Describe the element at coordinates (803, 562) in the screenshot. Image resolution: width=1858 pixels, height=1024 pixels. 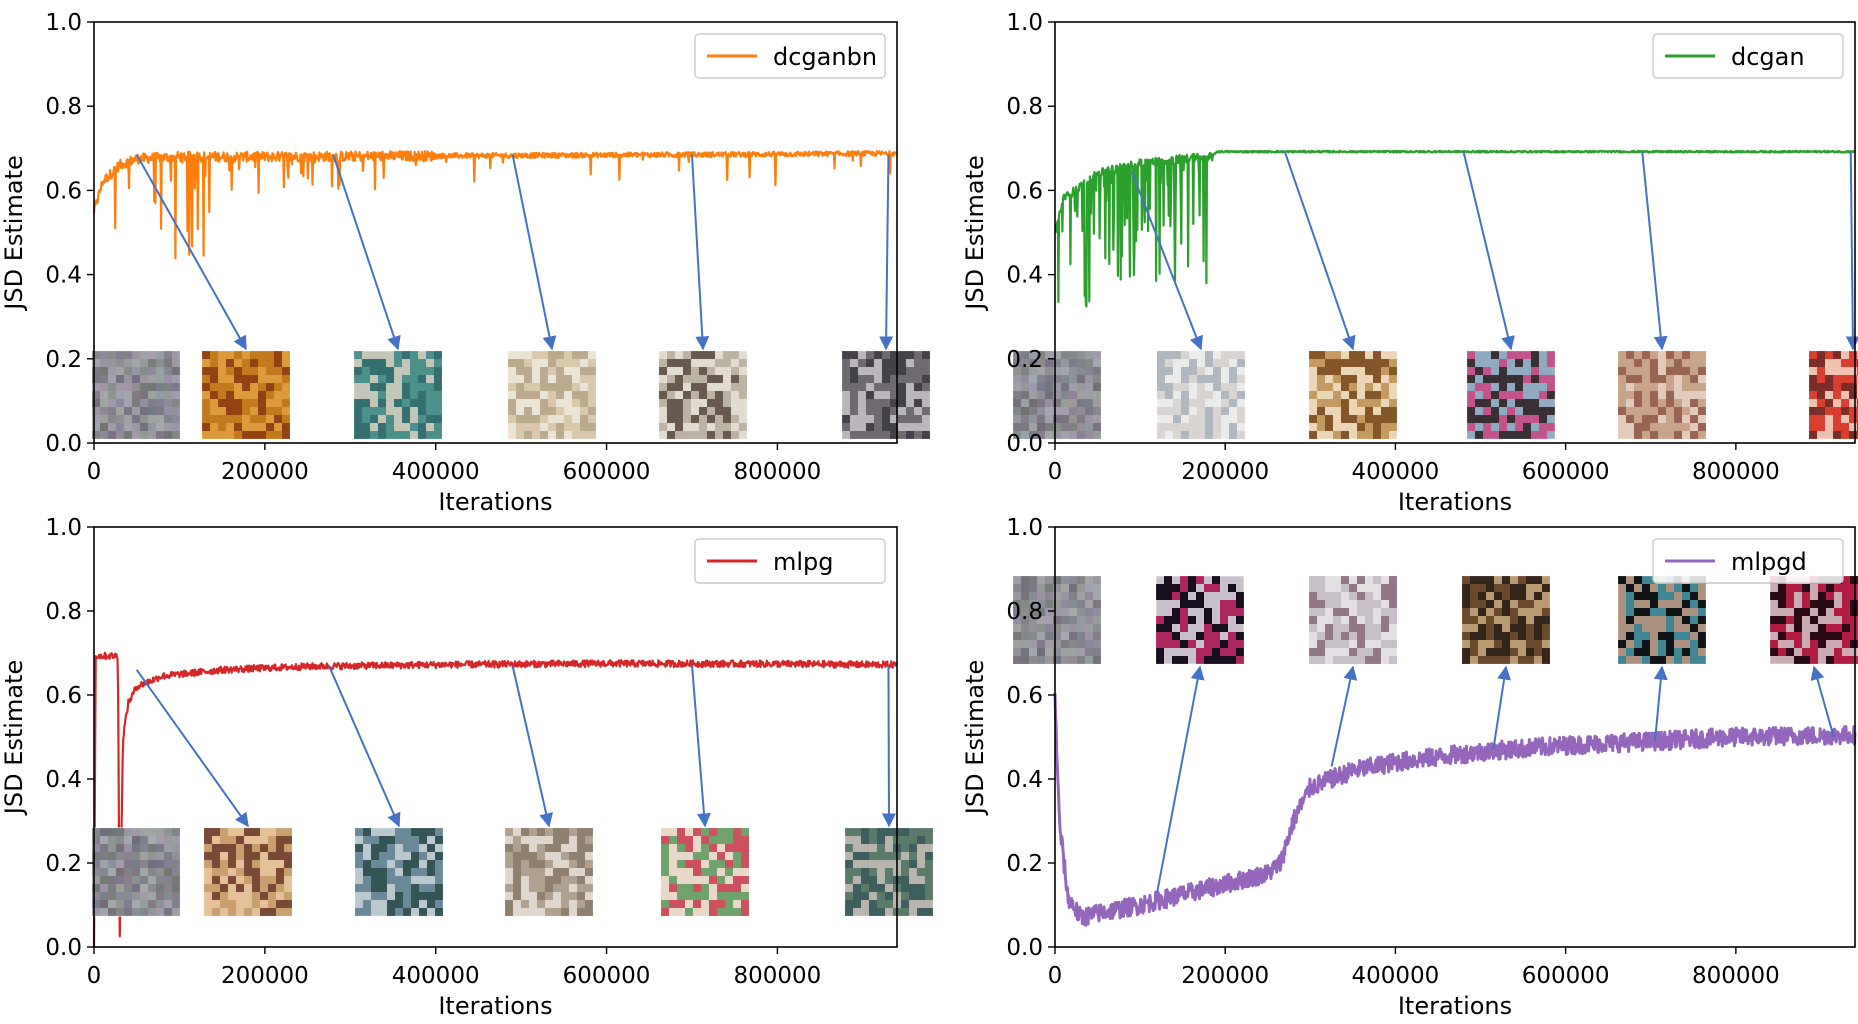
I see `legend-label: mlpg` at that location.